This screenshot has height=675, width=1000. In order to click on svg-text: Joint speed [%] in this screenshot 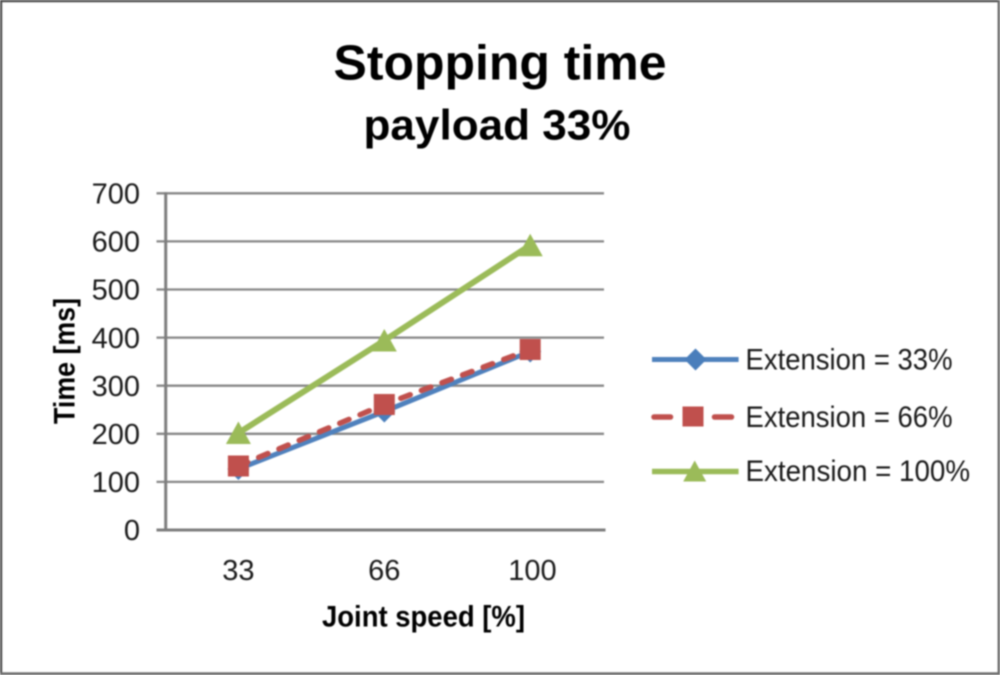, I will do `click(423, 616)`.